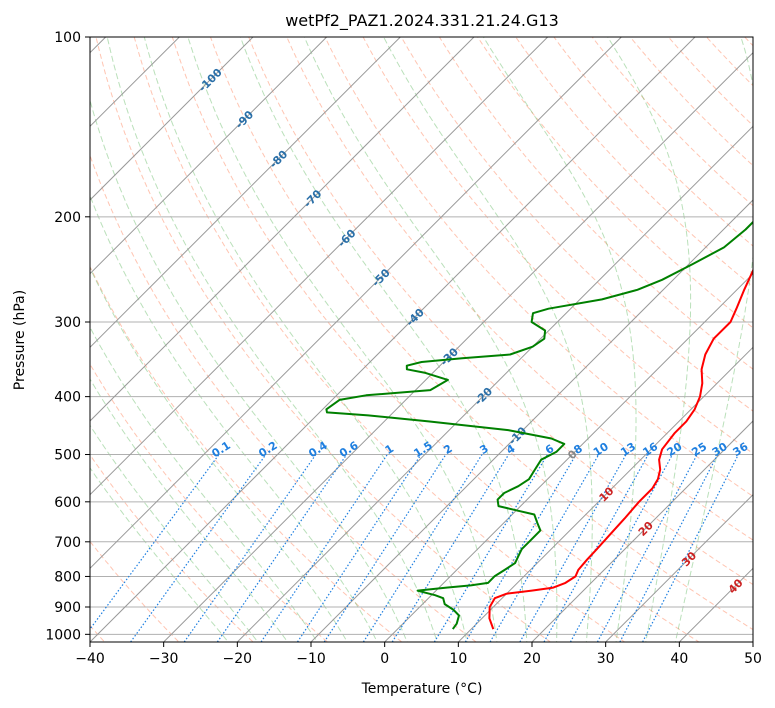  Describe the element at coordinates (311, 659) in the screenshot. I see `x-tick-label: −10` at that location.